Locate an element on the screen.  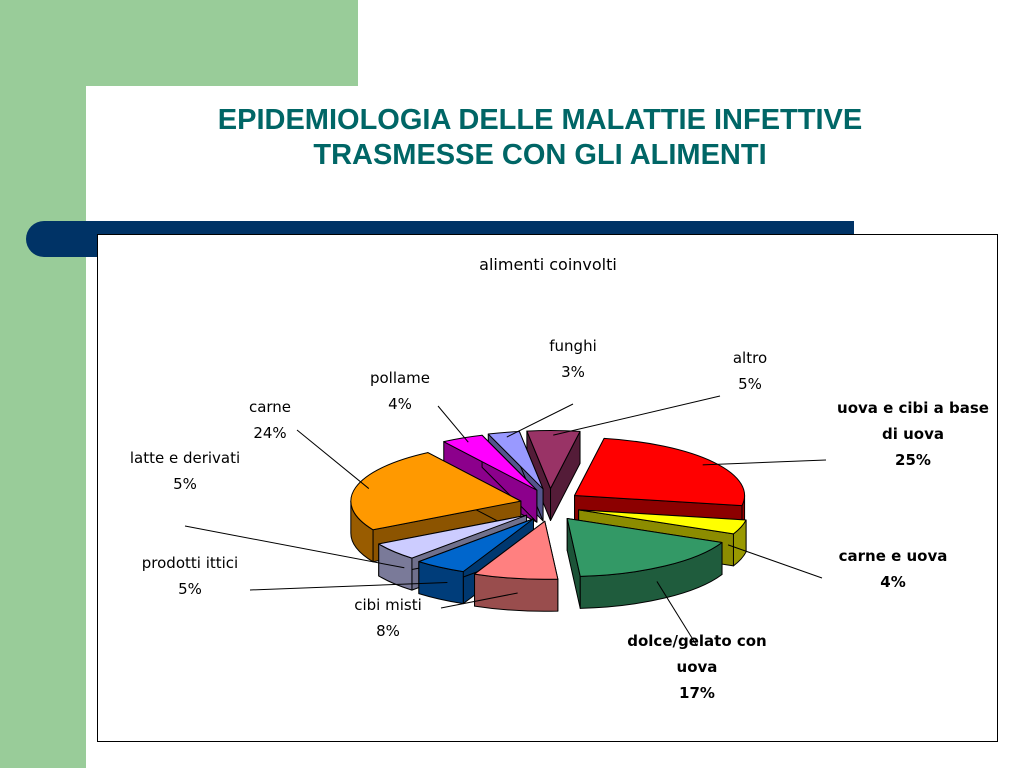
slice-name-label: uova e cibi a base is located at coordinates (913, 408).